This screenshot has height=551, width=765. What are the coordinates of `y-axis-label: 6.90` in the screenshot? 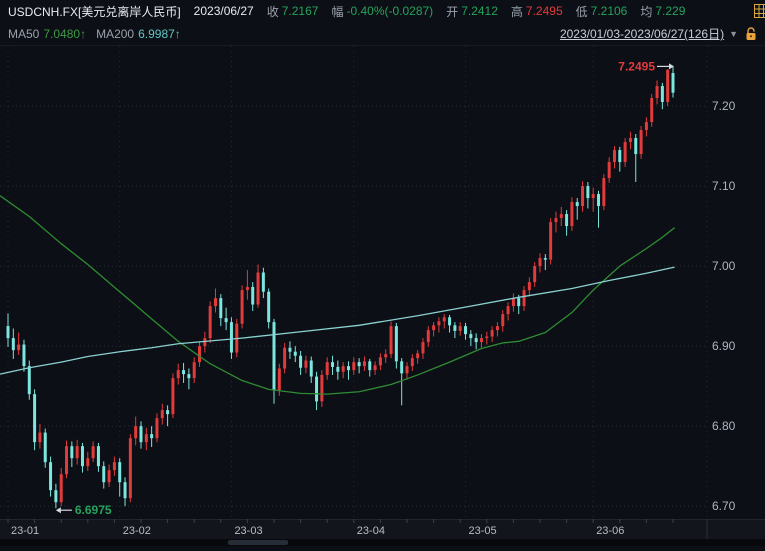 It's located at (724, 346).